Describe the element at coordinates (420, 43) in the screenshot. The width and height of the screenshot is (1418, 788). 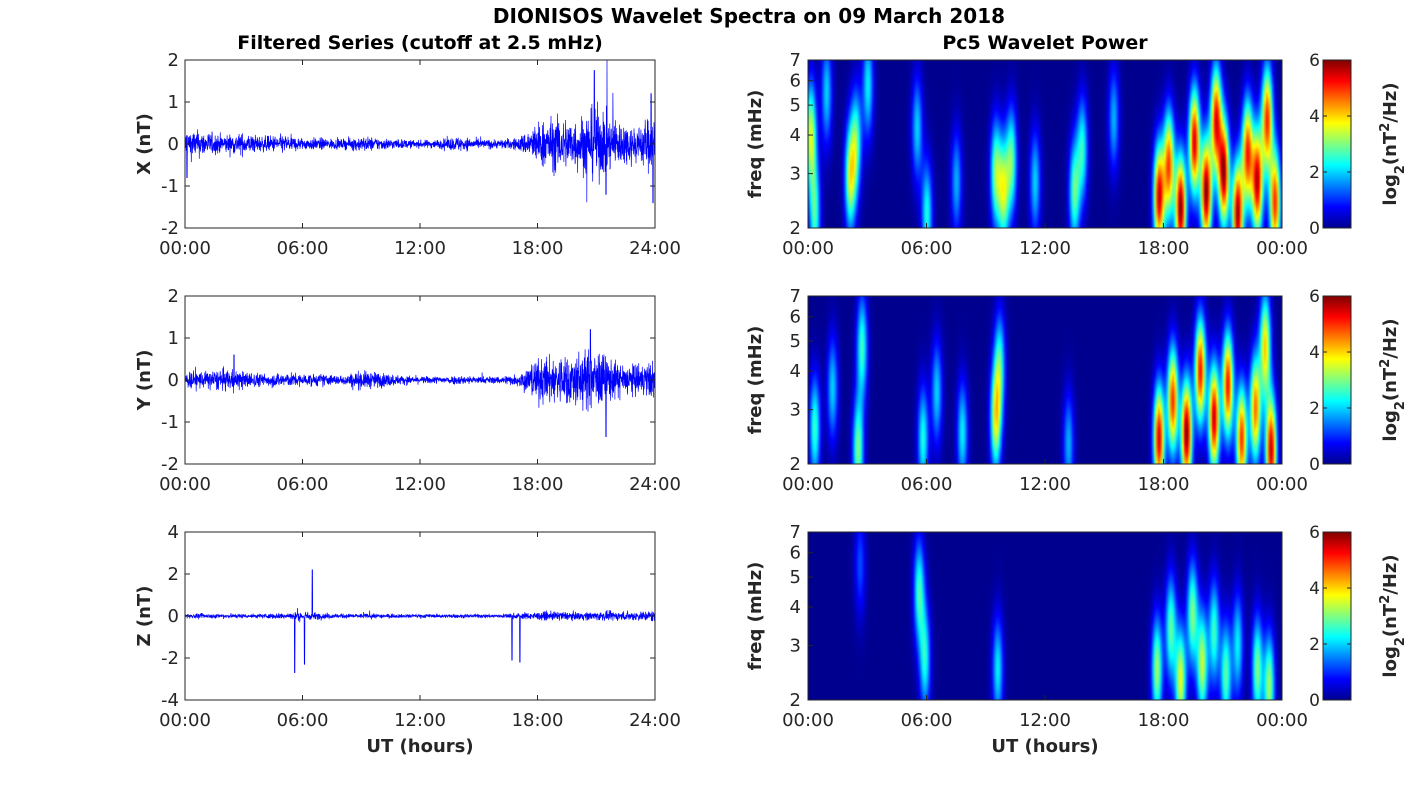
I see `left-column-title: Filtered Series (cutoff at 2.5 mHz)` at that location.